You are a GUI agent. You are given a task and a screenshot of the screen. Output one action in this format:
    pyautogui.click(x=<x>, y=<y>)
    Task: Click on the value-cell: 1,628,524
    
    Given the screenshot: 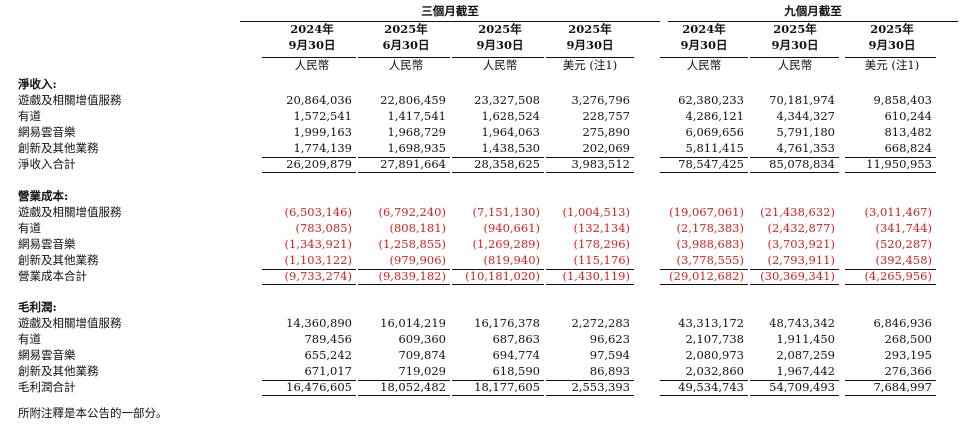 What is the action you would take?
    pyautogui.click(x=510, y=116)
    